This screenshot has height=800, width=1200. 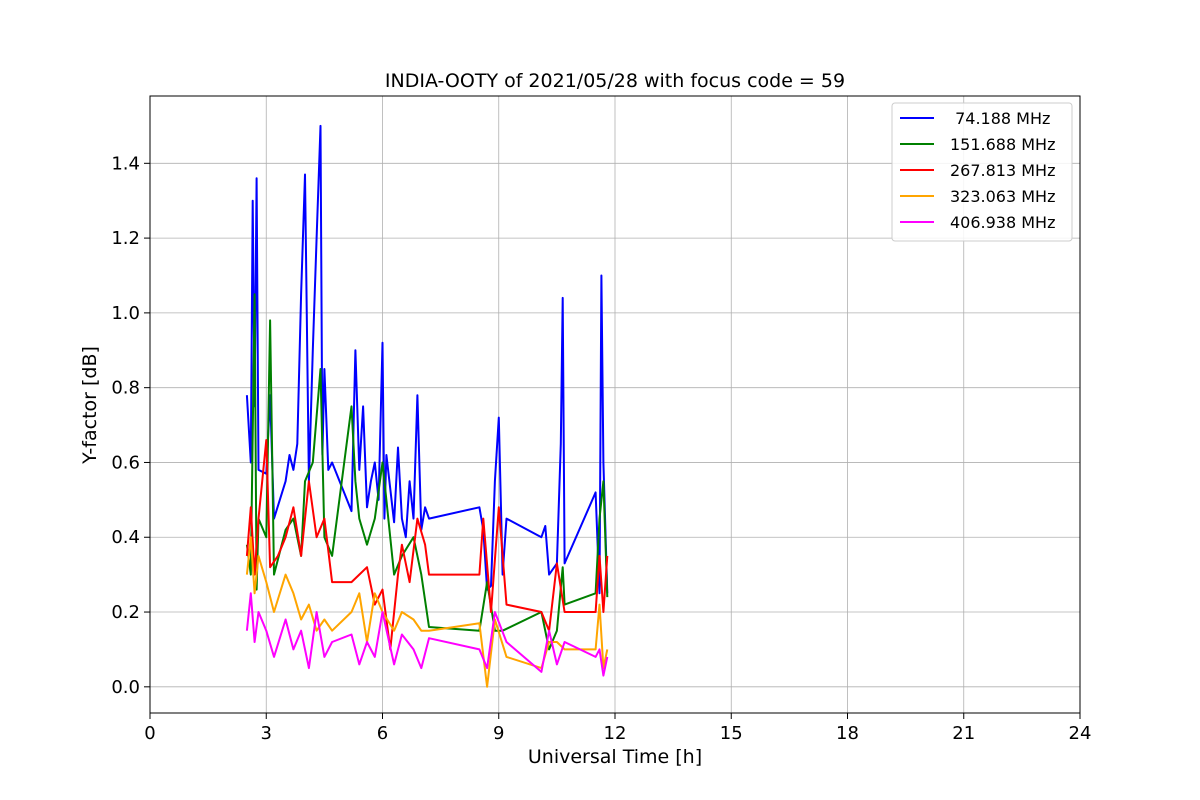 I want to click on y-tick-label: 0.6, so click(x=125, y=462).